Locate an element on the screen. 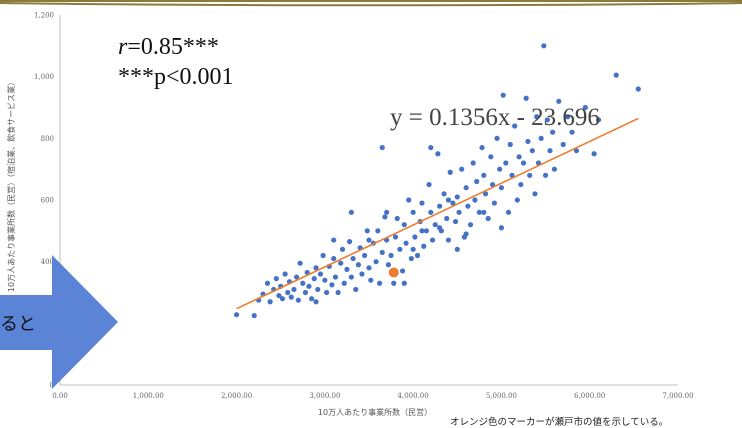  x-tick-label: 6,000.00 is located at coordinates (589, 396).